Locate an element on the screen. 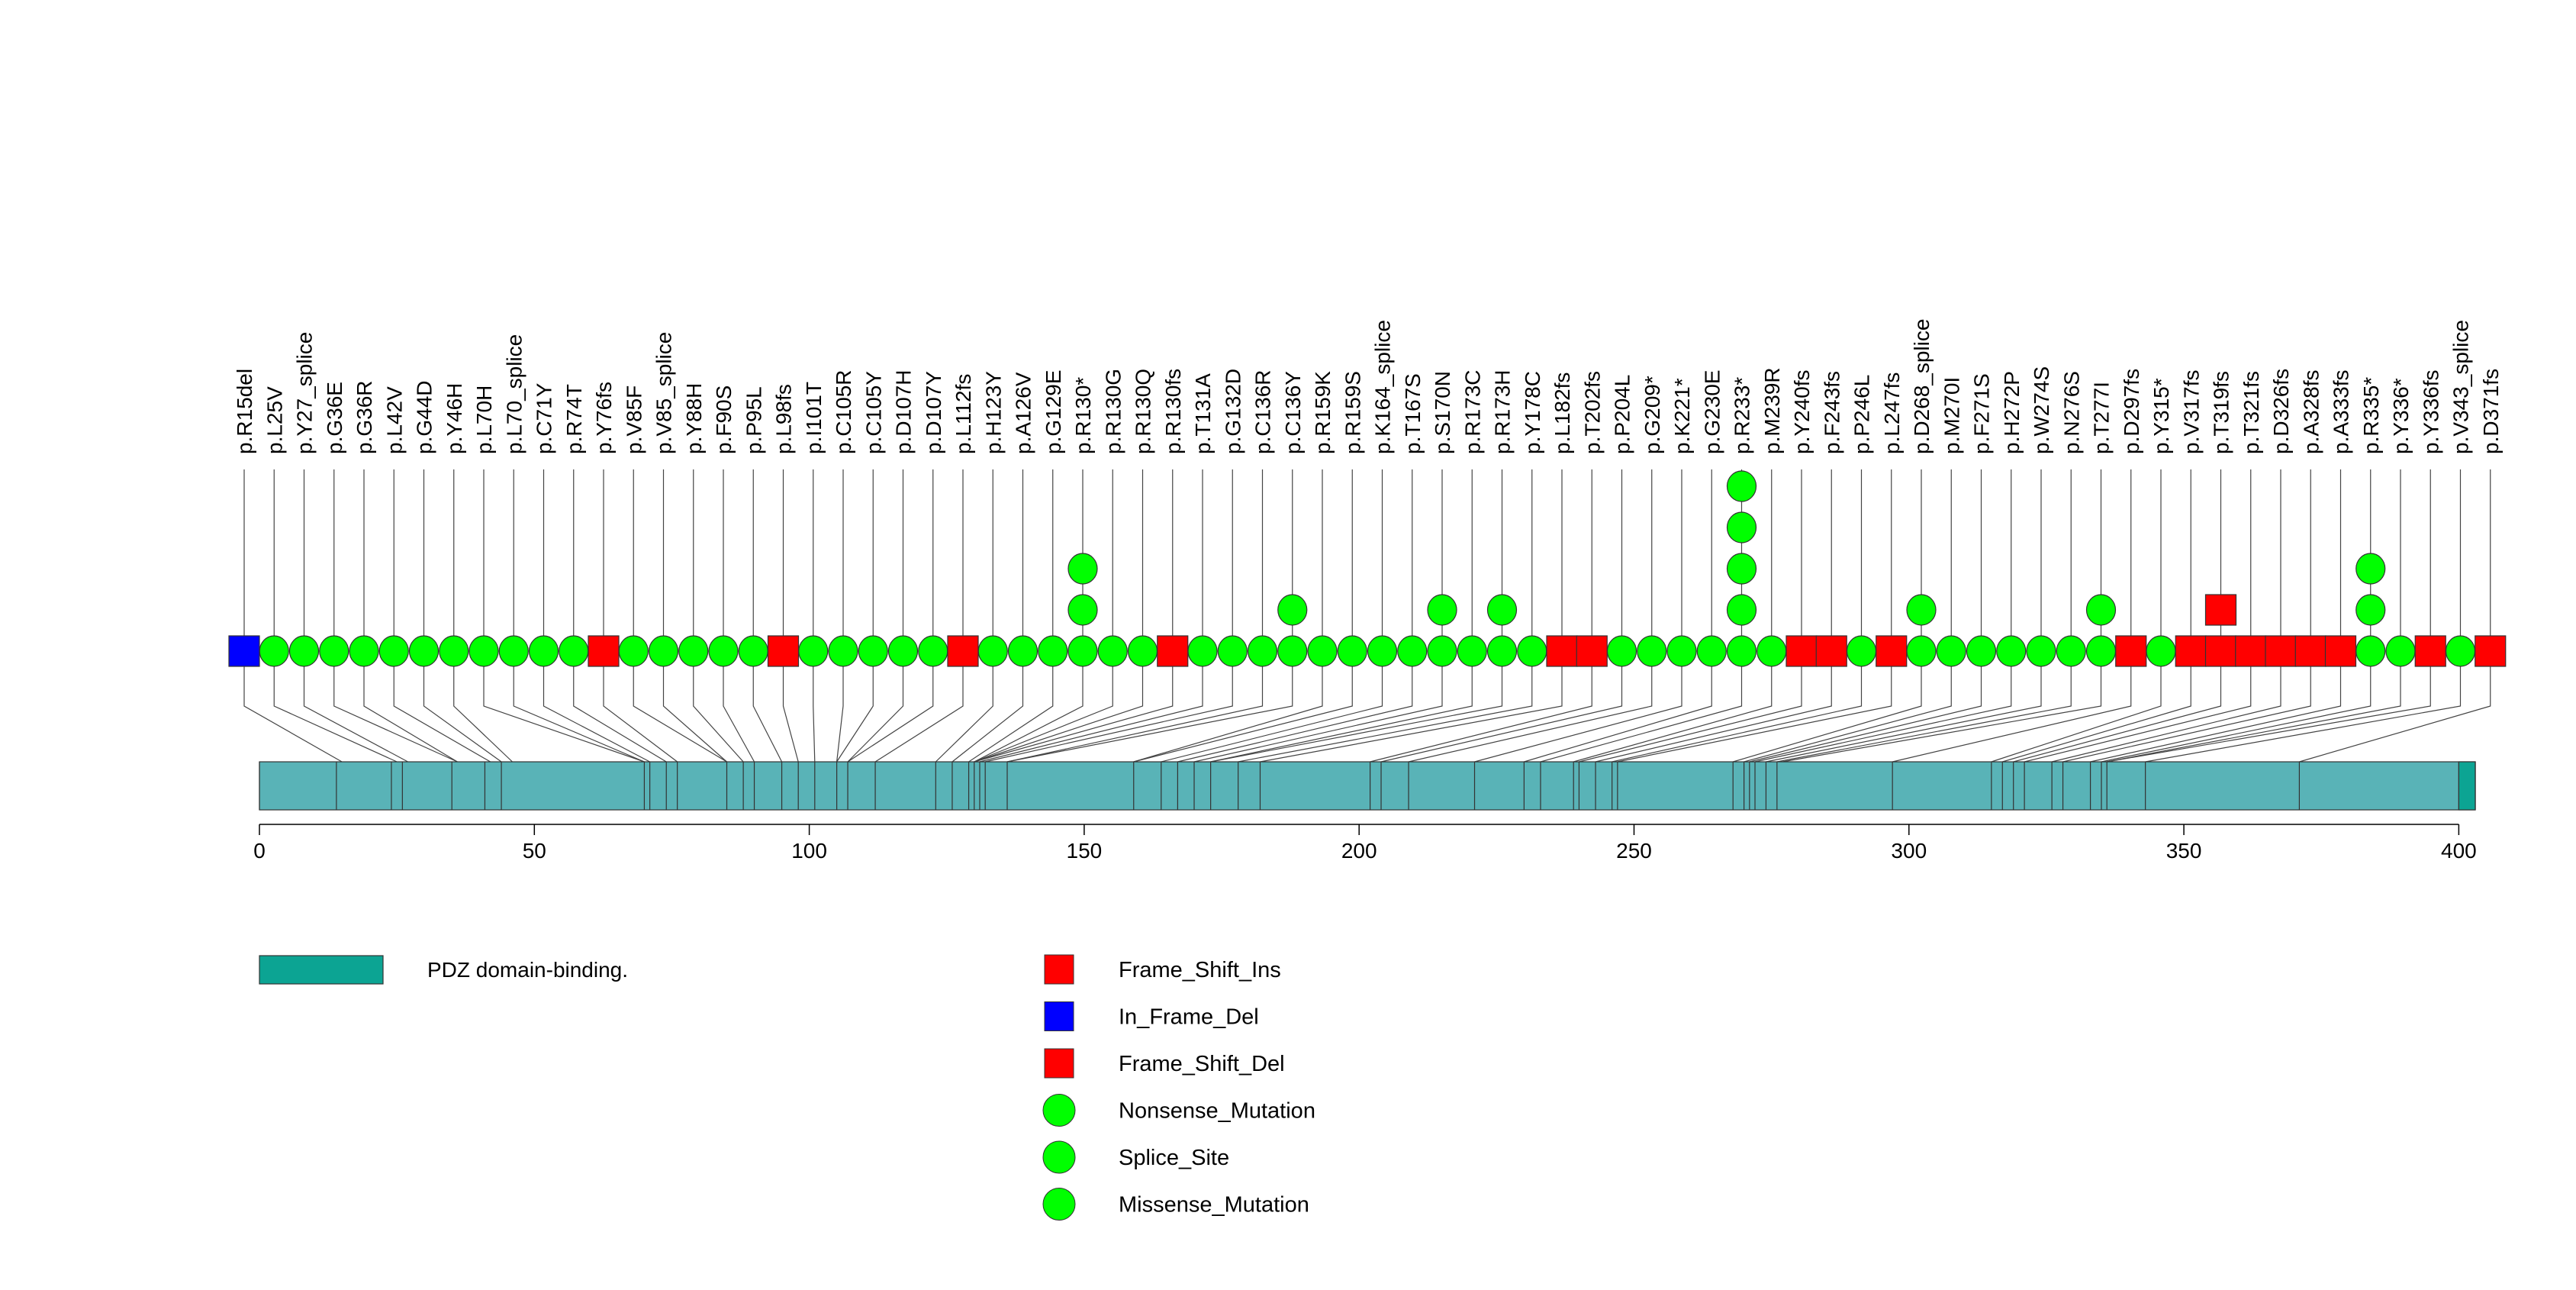 The height and width of the screenshot is (1290, 2576). mutation-label: p.D371fs is located at coordinates (2491, 412).